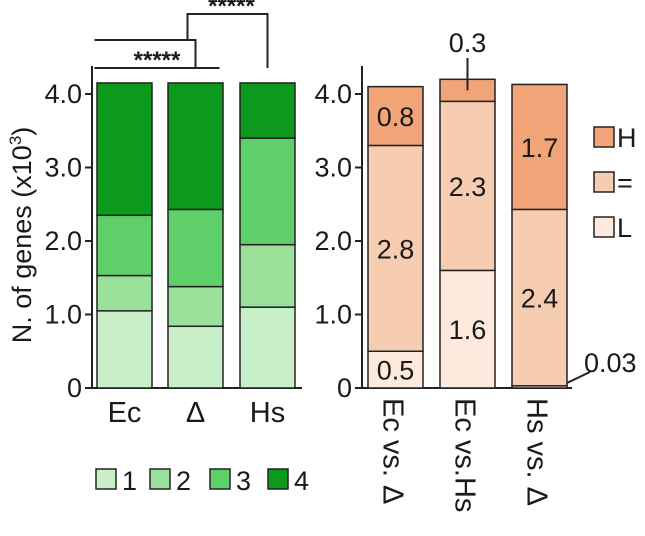  I want to click on legend-label-3: 3, so click(243, 481).